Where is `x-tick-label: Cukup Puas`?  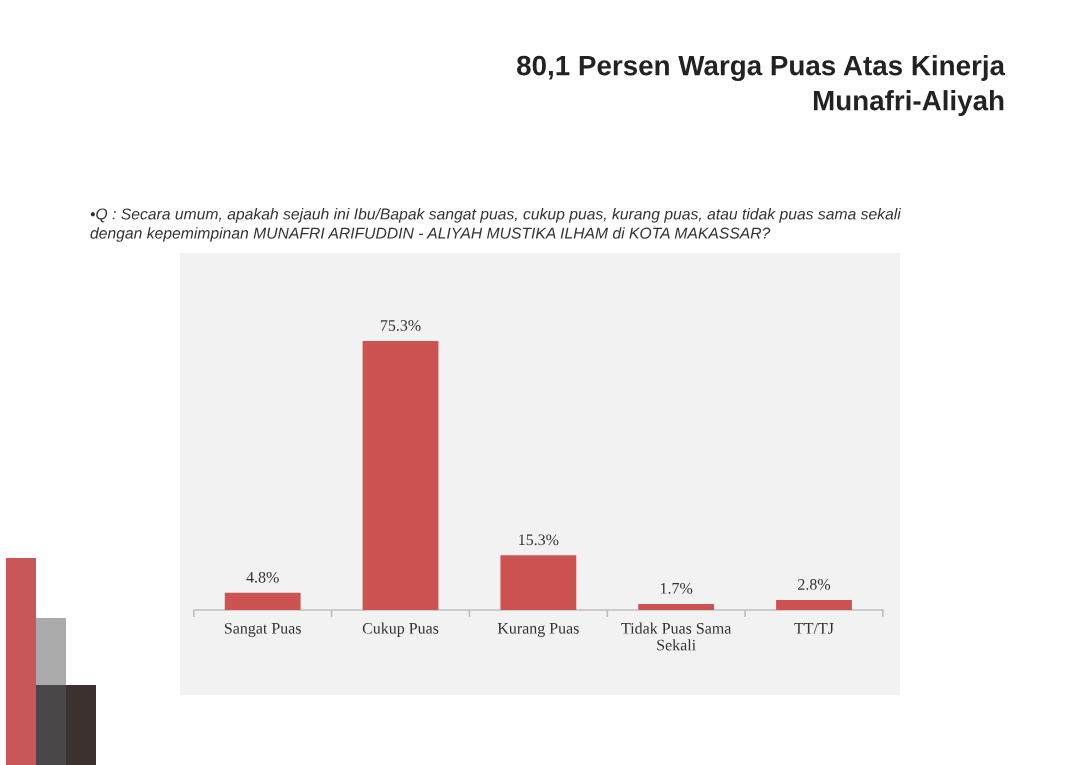 x-tick-label: Cukup Puas is located at coordinates (400, 629).